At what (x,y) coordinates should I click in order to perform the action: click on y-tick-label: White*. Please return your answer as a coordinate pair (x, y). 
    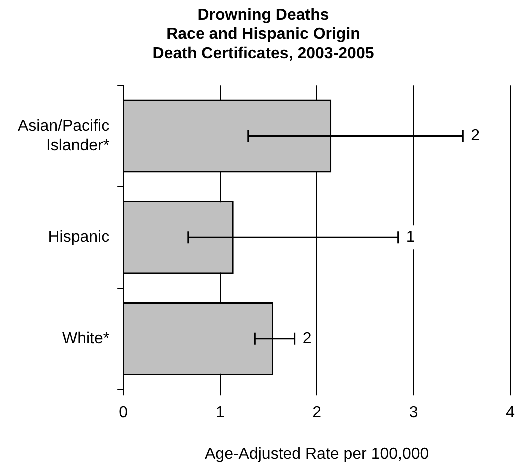
    Looking at the image, I should click on (86, 339).